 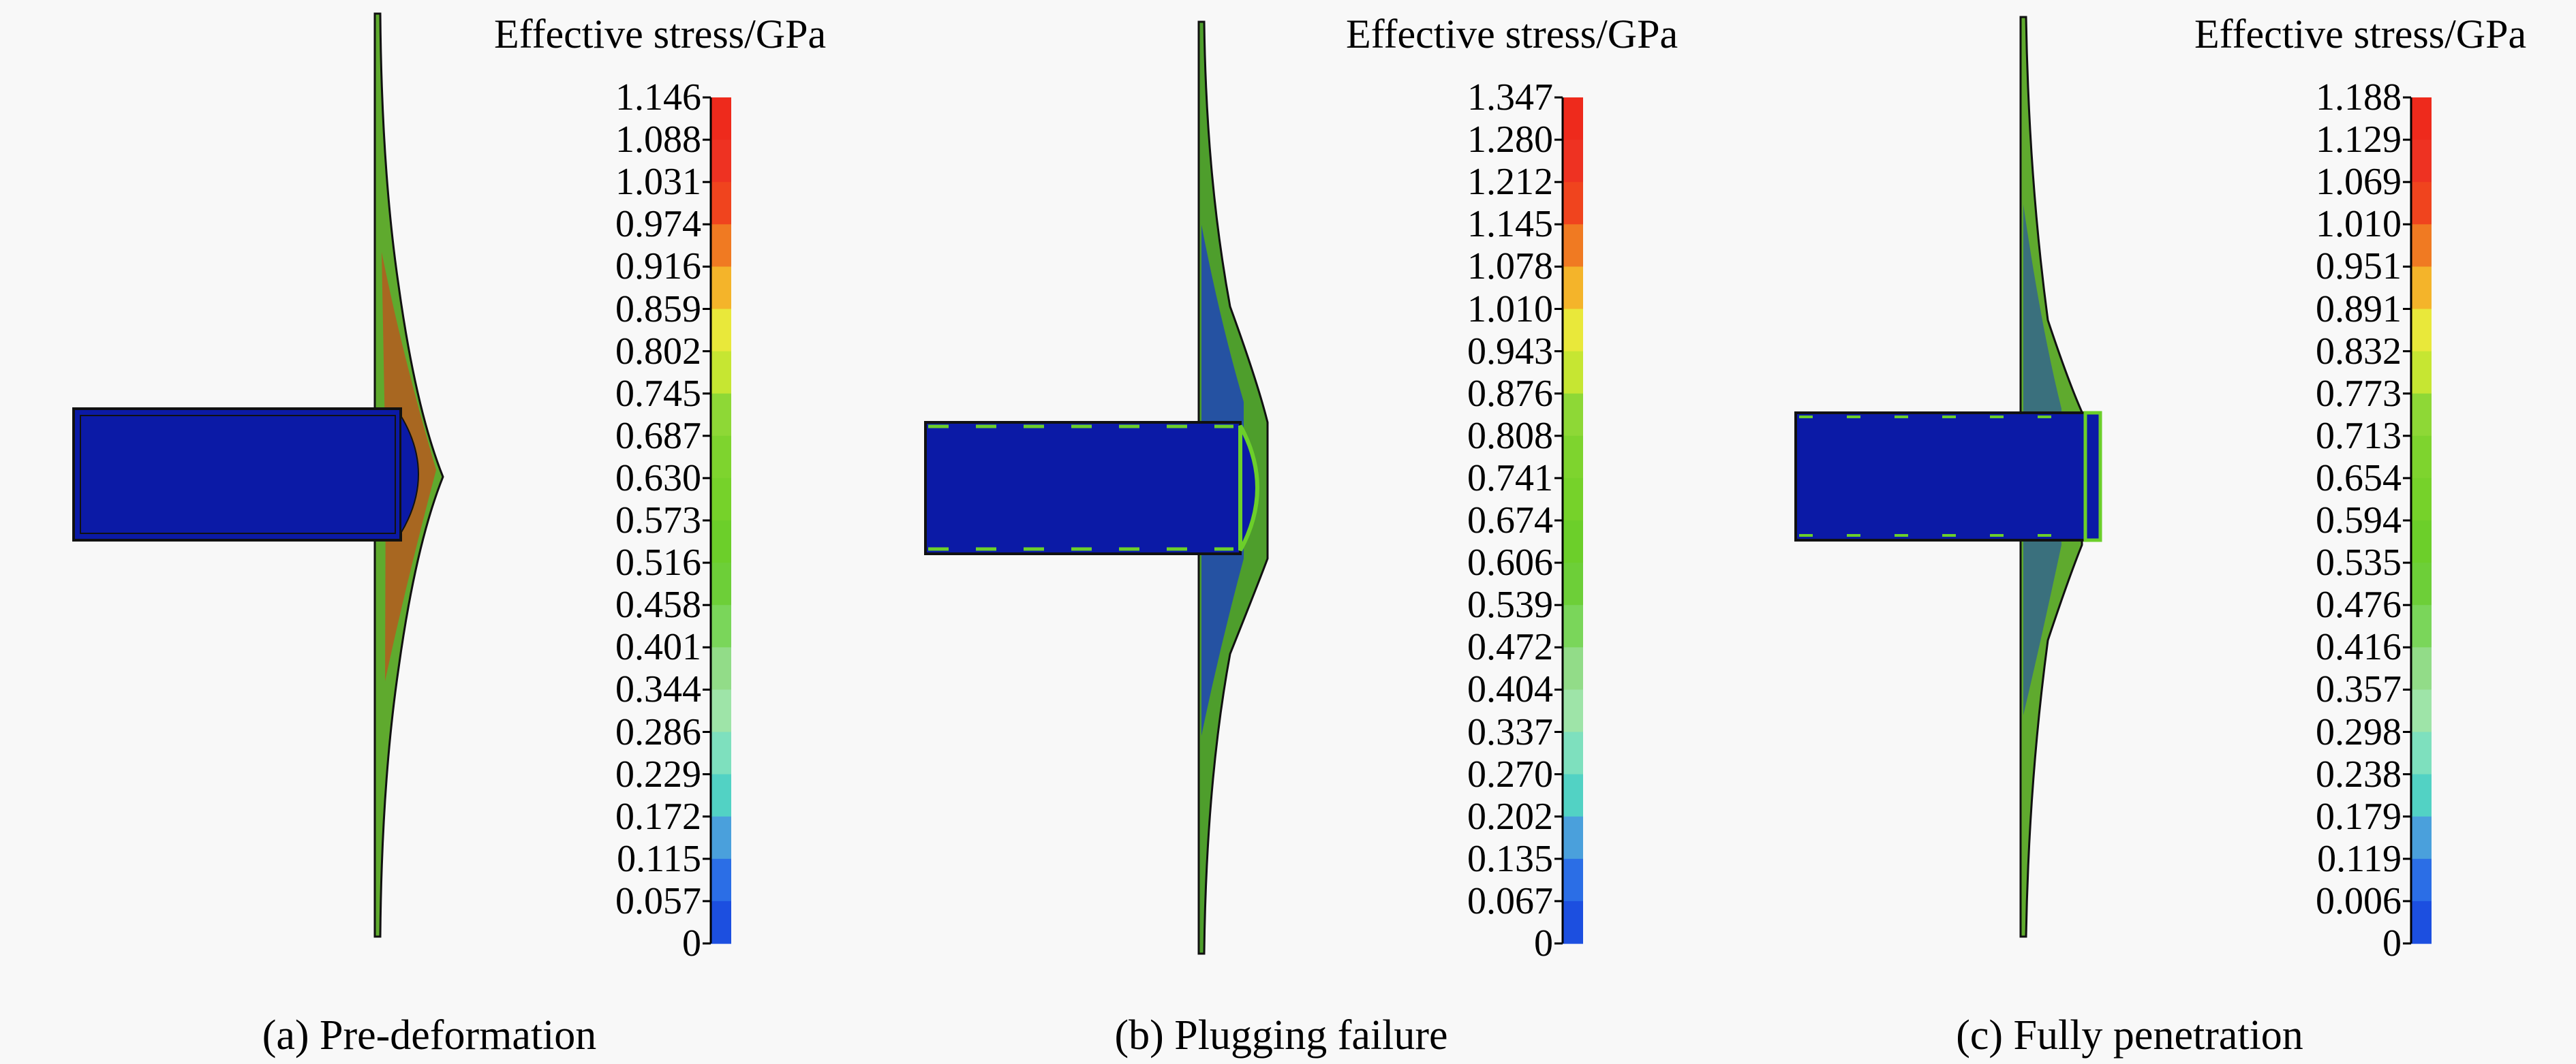 I want to click on colorbar-tick-label: 1.145, so click(x=1510, y=225).